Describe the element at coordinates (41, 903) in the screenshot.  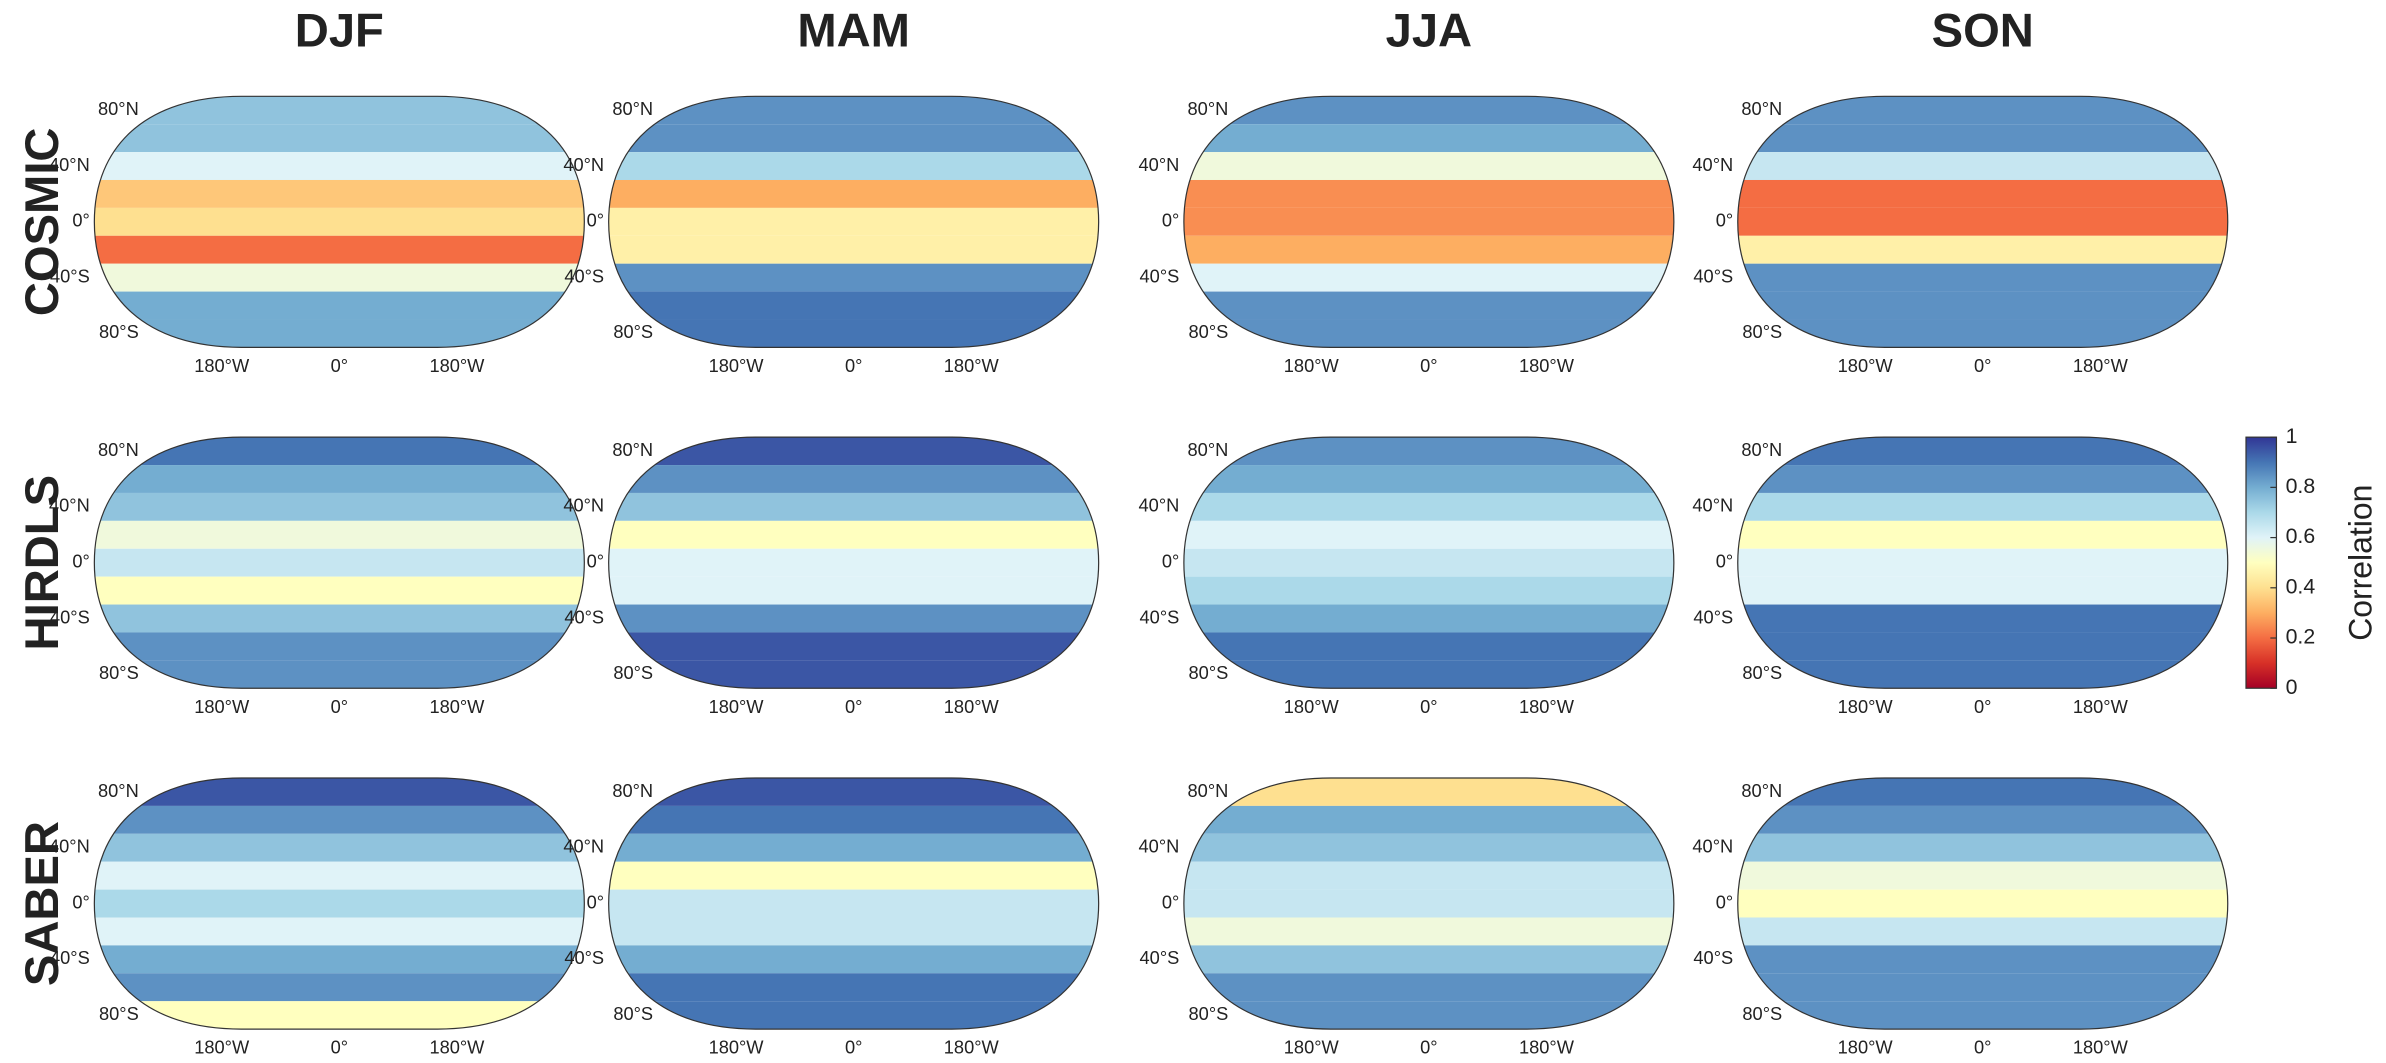
I see `row-title: SABER` at that location.